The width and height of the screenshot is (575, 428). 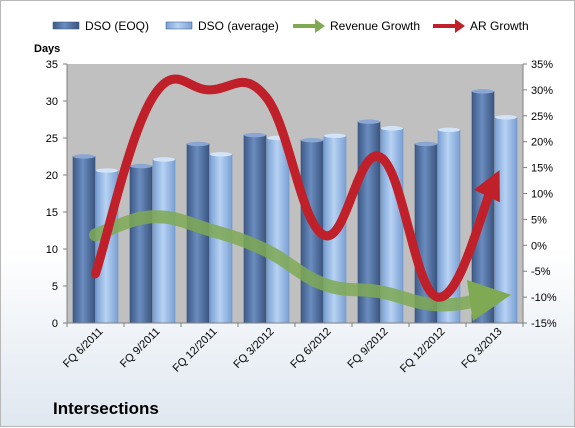 I want to click on x-tick-label: FQ 9/2011, so click(x=140, y=348).